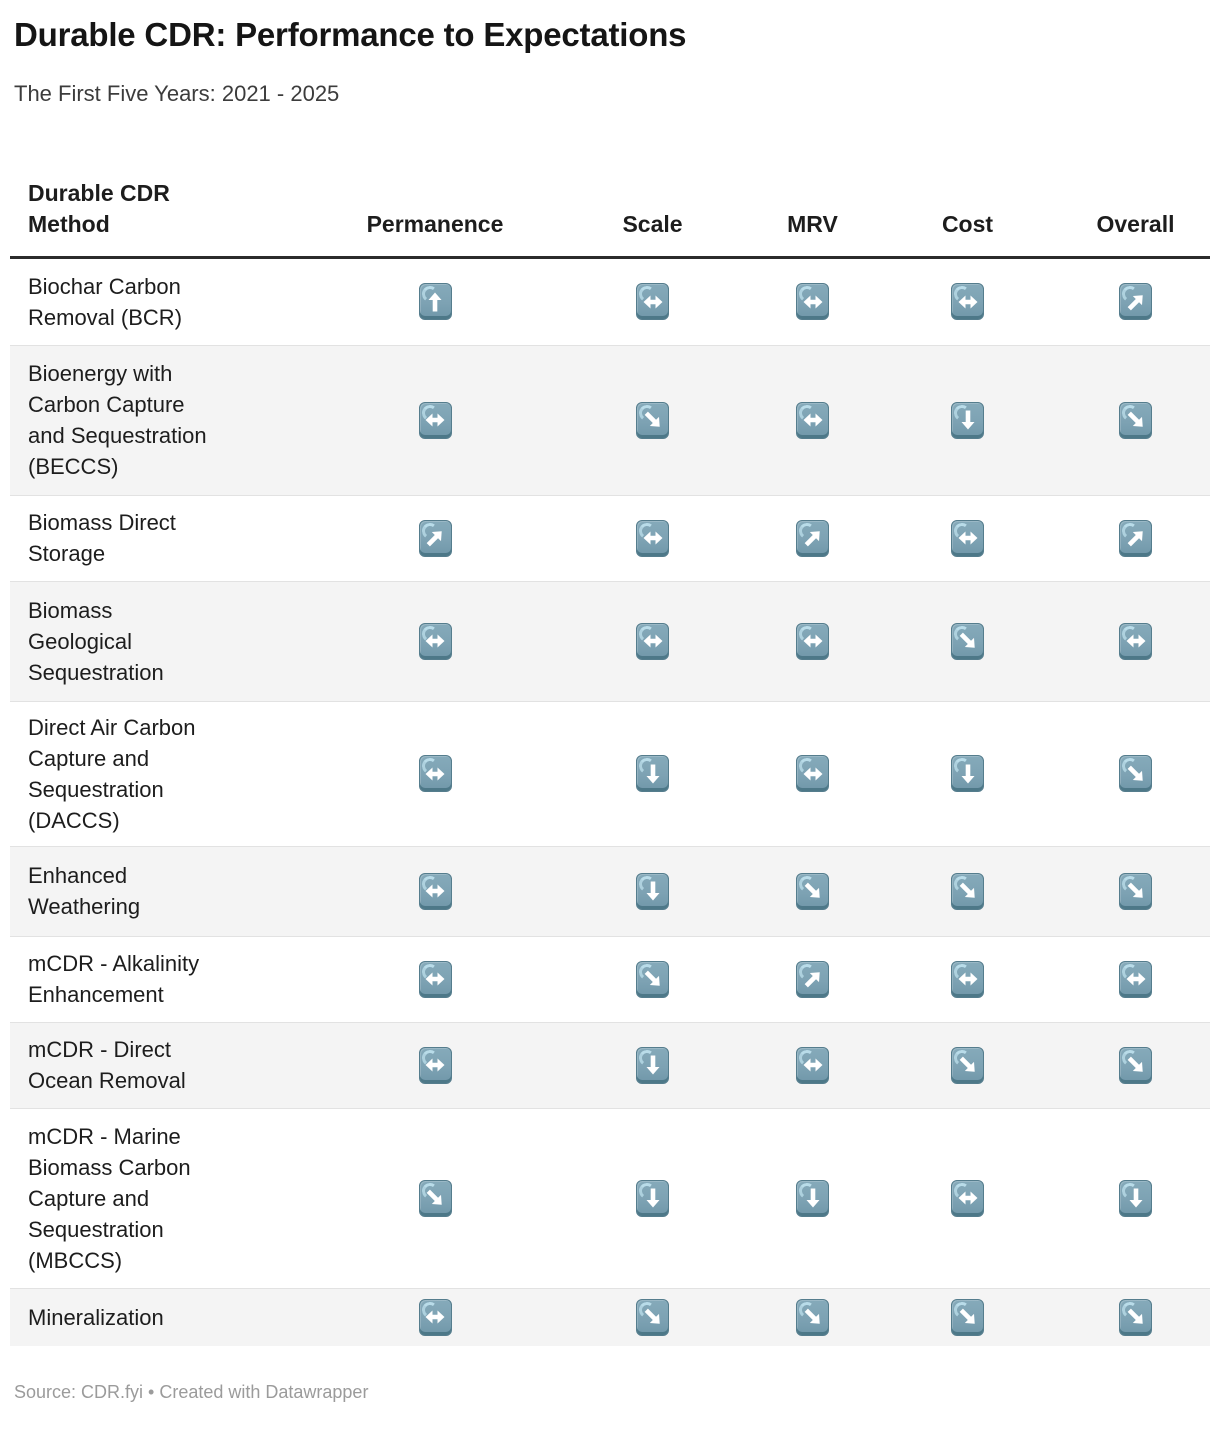  What do you see at coordinates (812, 223) in the screenshot?
I see `column-header-mrv: MRV` at bounding box center [812, 223].